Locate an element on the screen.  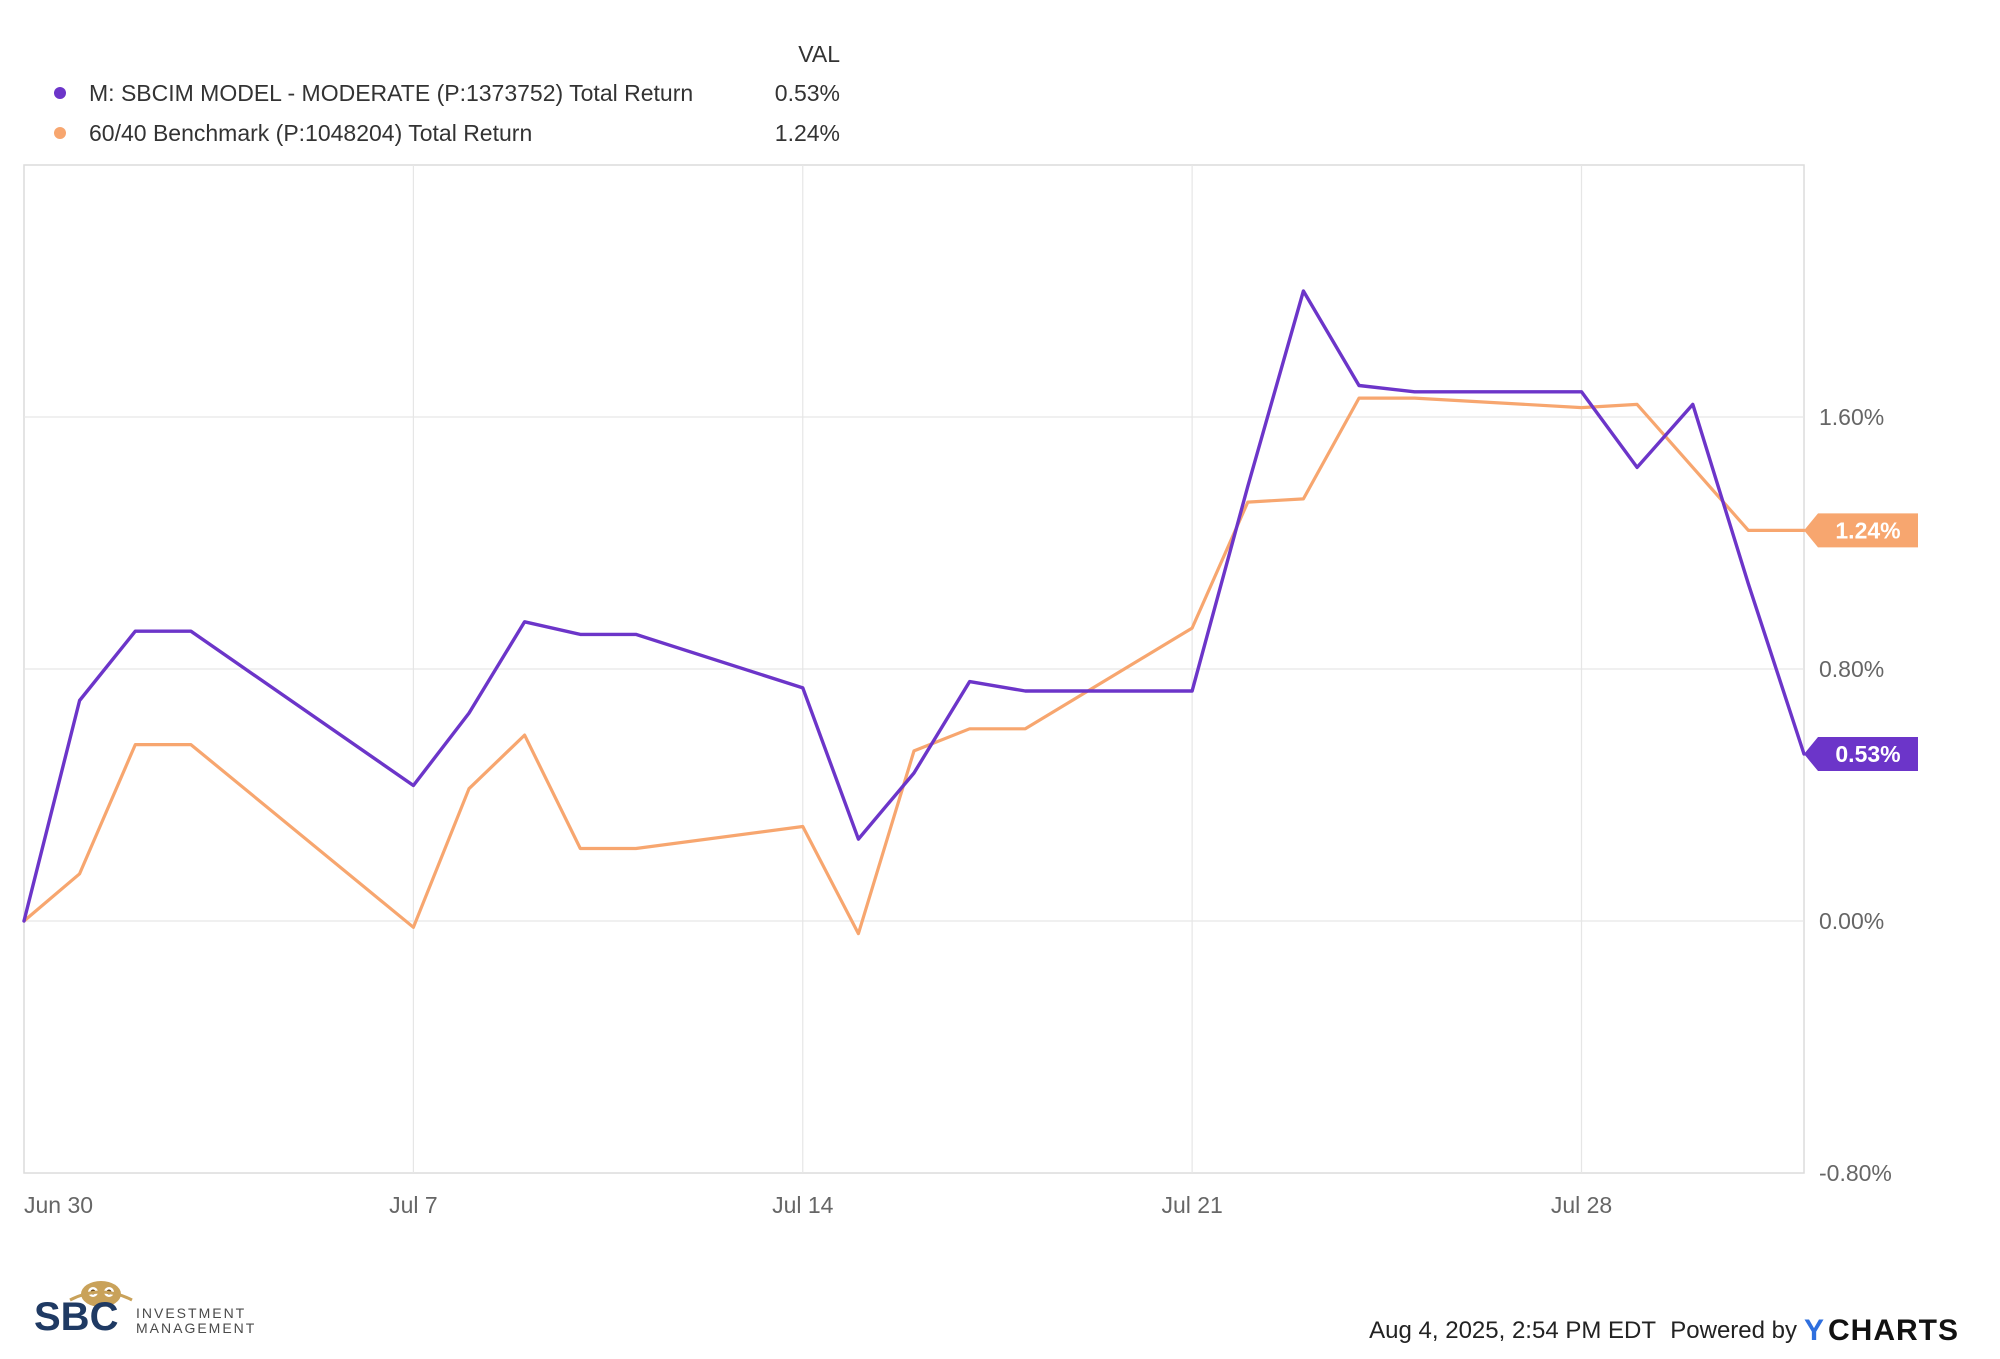
x-axis-tick-labels: Jun 30 Jul 7 Jul 14 Jul 21 Jul 28 is located at coordinates (818, 1205).